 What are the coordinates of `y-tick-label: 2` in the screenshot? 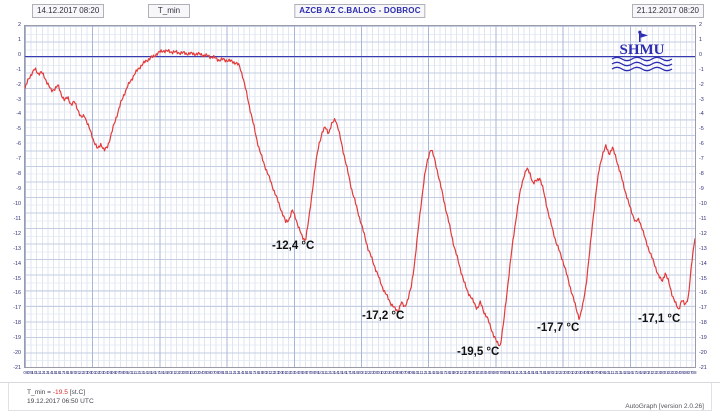 It's located at (700, 25).